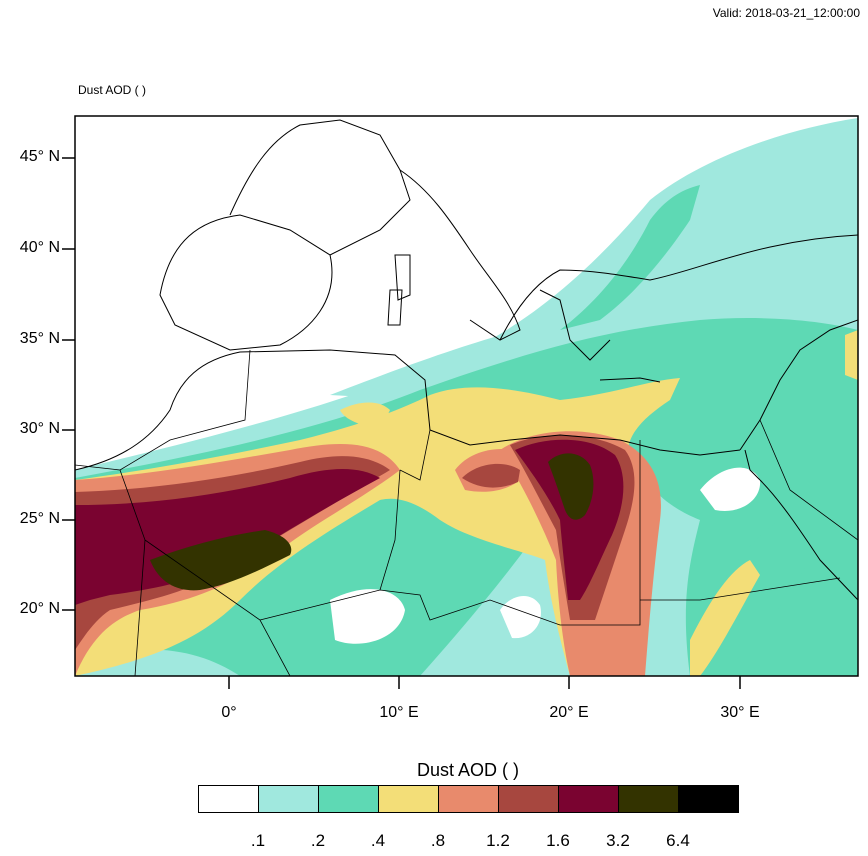 The height and width of the screenshot is (856, 868). Describe the element at coordinates (39, 518) in the screenshot. I see `lat-label: 25° N` at that location.